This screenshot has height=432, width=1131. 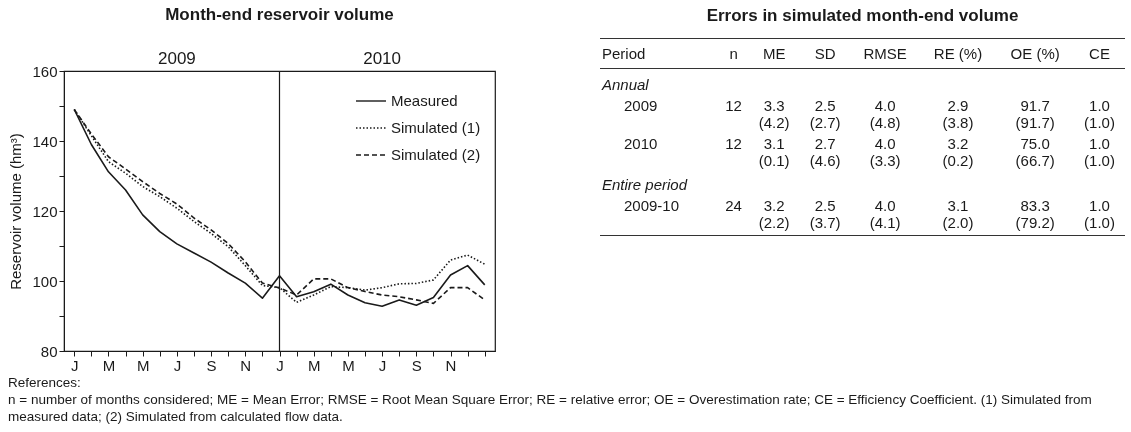 What do you see at coordinates (279, 14) in the screenshot?
I see `chart-title: Month-end reservoir volume` at bounding box center [279, 14].